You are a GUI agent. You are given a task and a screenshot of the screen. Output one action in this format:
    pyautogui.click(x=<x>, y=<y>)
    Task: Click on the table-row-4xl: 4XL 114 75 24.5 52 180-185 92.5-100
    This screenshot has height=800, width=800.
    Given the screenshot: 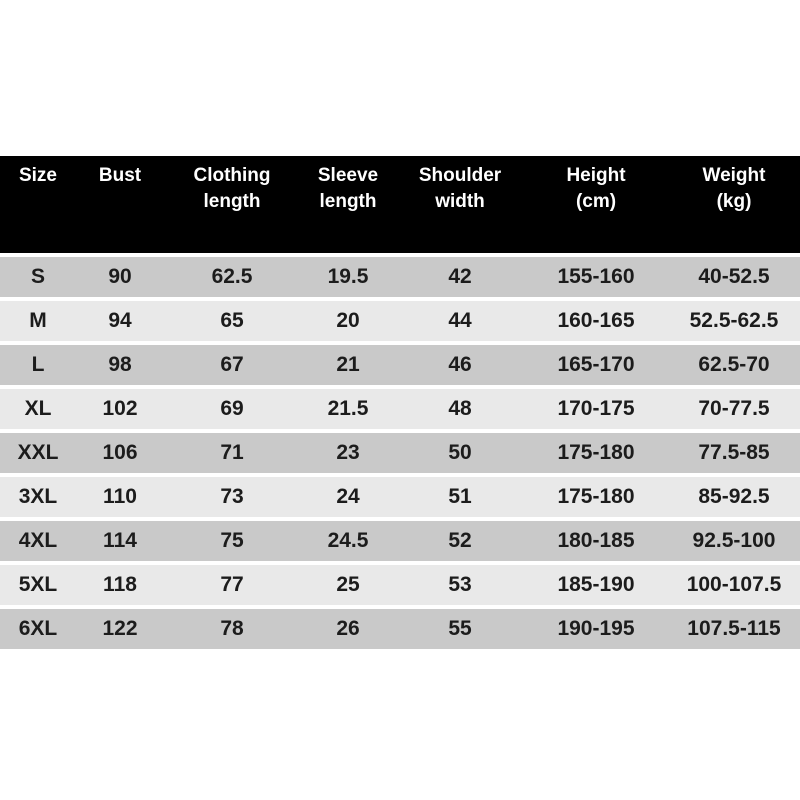 What is the action you would take?
    pyautogui.click(x=400, y=541)
    